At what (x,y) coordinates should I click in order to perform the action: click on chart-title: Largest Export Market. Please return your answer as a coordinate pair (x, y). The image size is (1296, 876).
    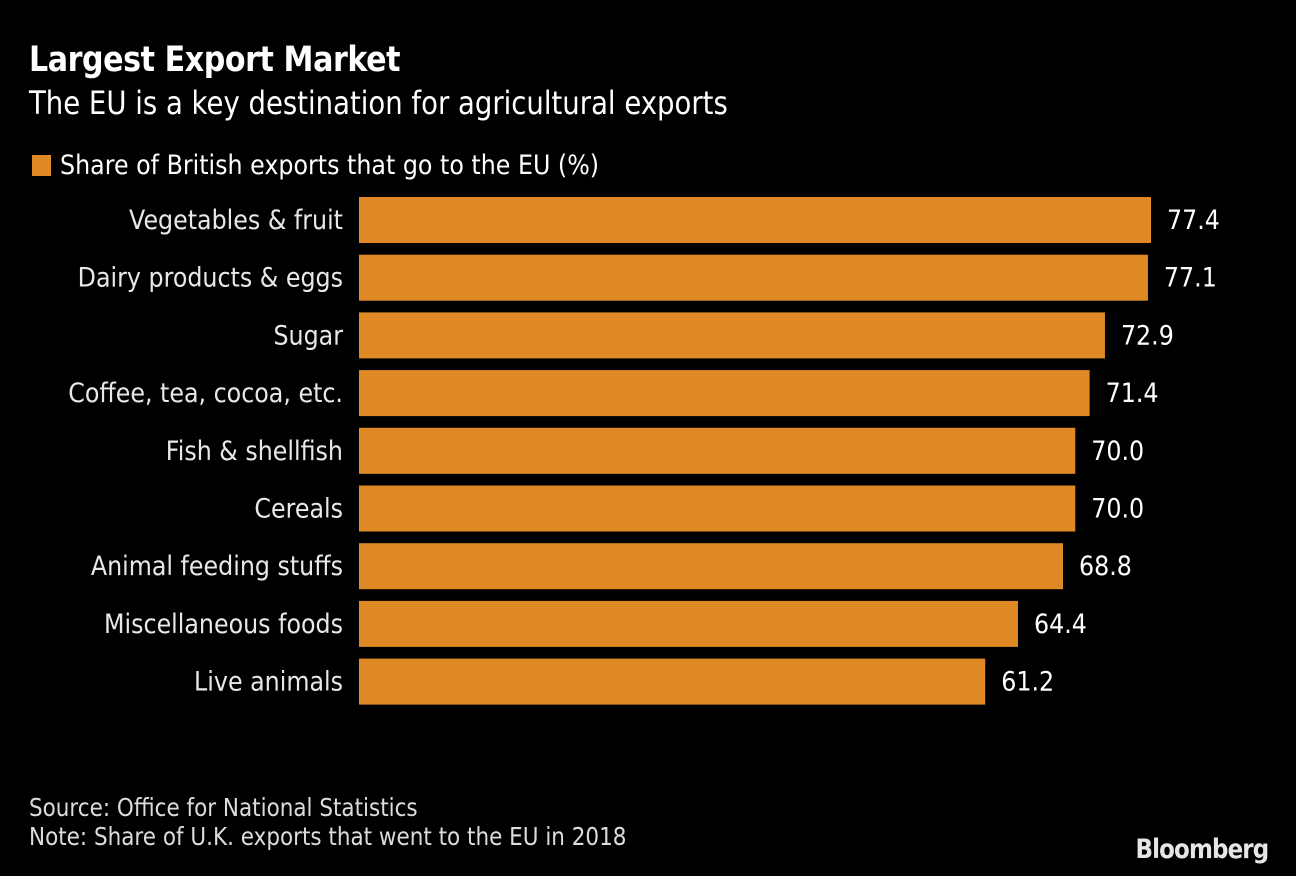
    Looking at the image, I should click on (215, 60).